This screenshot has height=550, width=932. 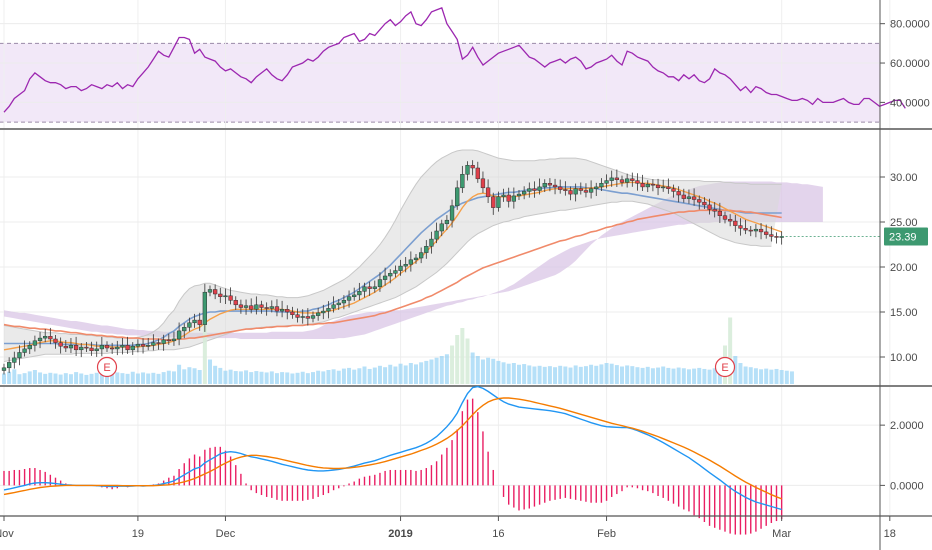 I want to click on last-price-label: 23.39, so click(x=903, y=237).